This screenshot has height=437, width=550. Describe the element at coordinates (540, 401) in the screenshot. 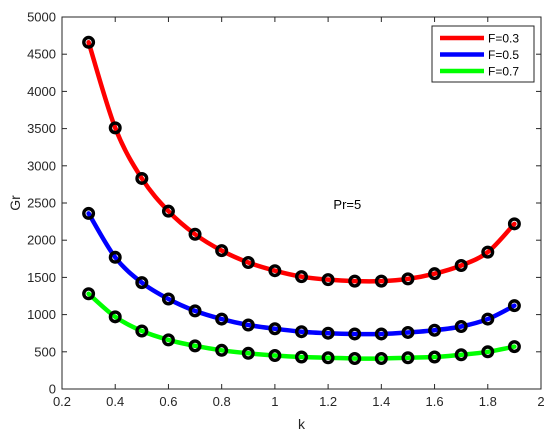

I see `x-tick-label: 2` at that location.